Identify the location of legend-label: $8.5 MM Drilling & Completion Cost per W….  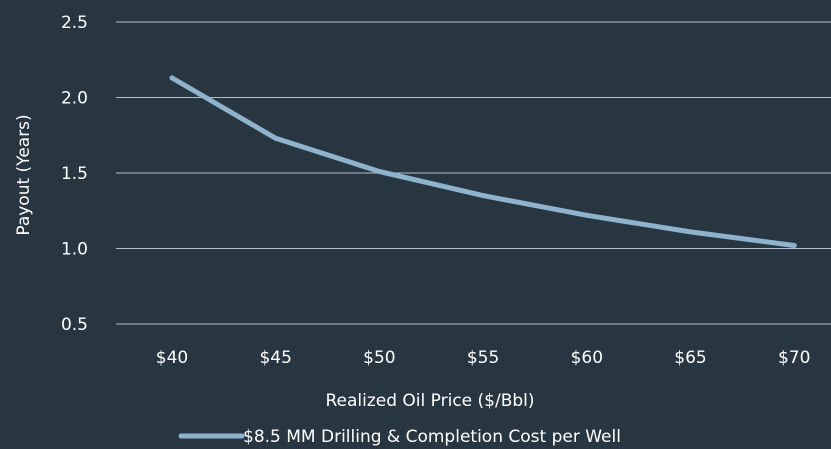
(432, 437).